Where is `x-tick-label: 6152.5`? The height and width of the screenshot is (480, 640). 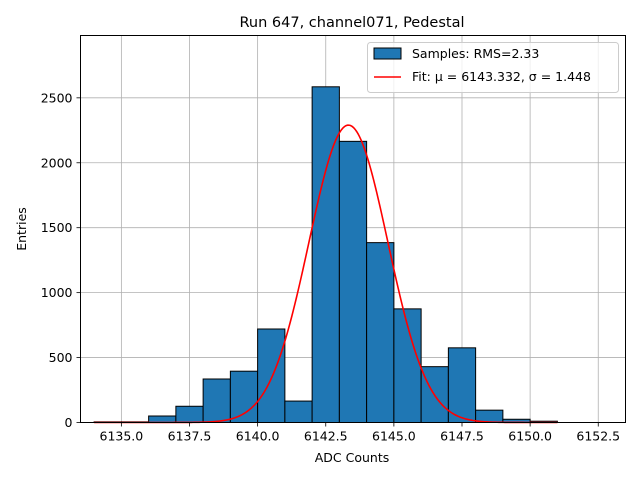
x-tick-label: 6152.5 is located at coordinates (598, 436).